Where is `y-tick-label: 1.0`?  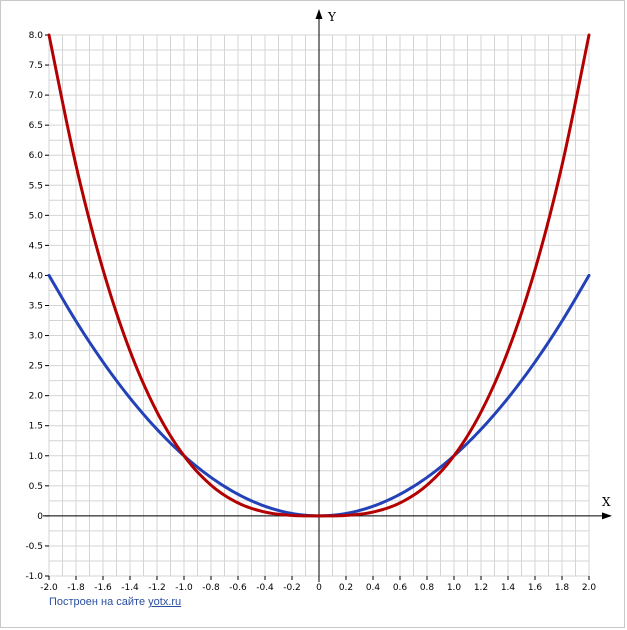 y-tick-label: 1.0 is located at coordinates (36, 457).